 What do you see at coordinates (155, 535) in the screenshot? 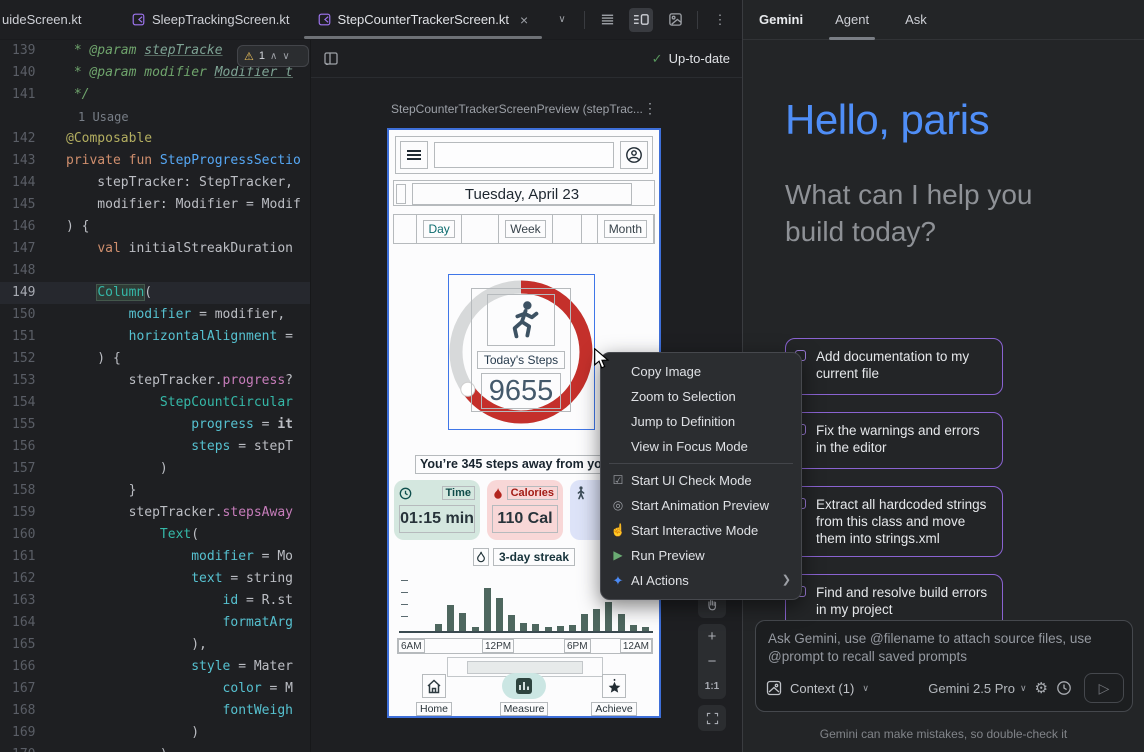
I see `code-line: 160 Text(` at bounding box center [155, 535].